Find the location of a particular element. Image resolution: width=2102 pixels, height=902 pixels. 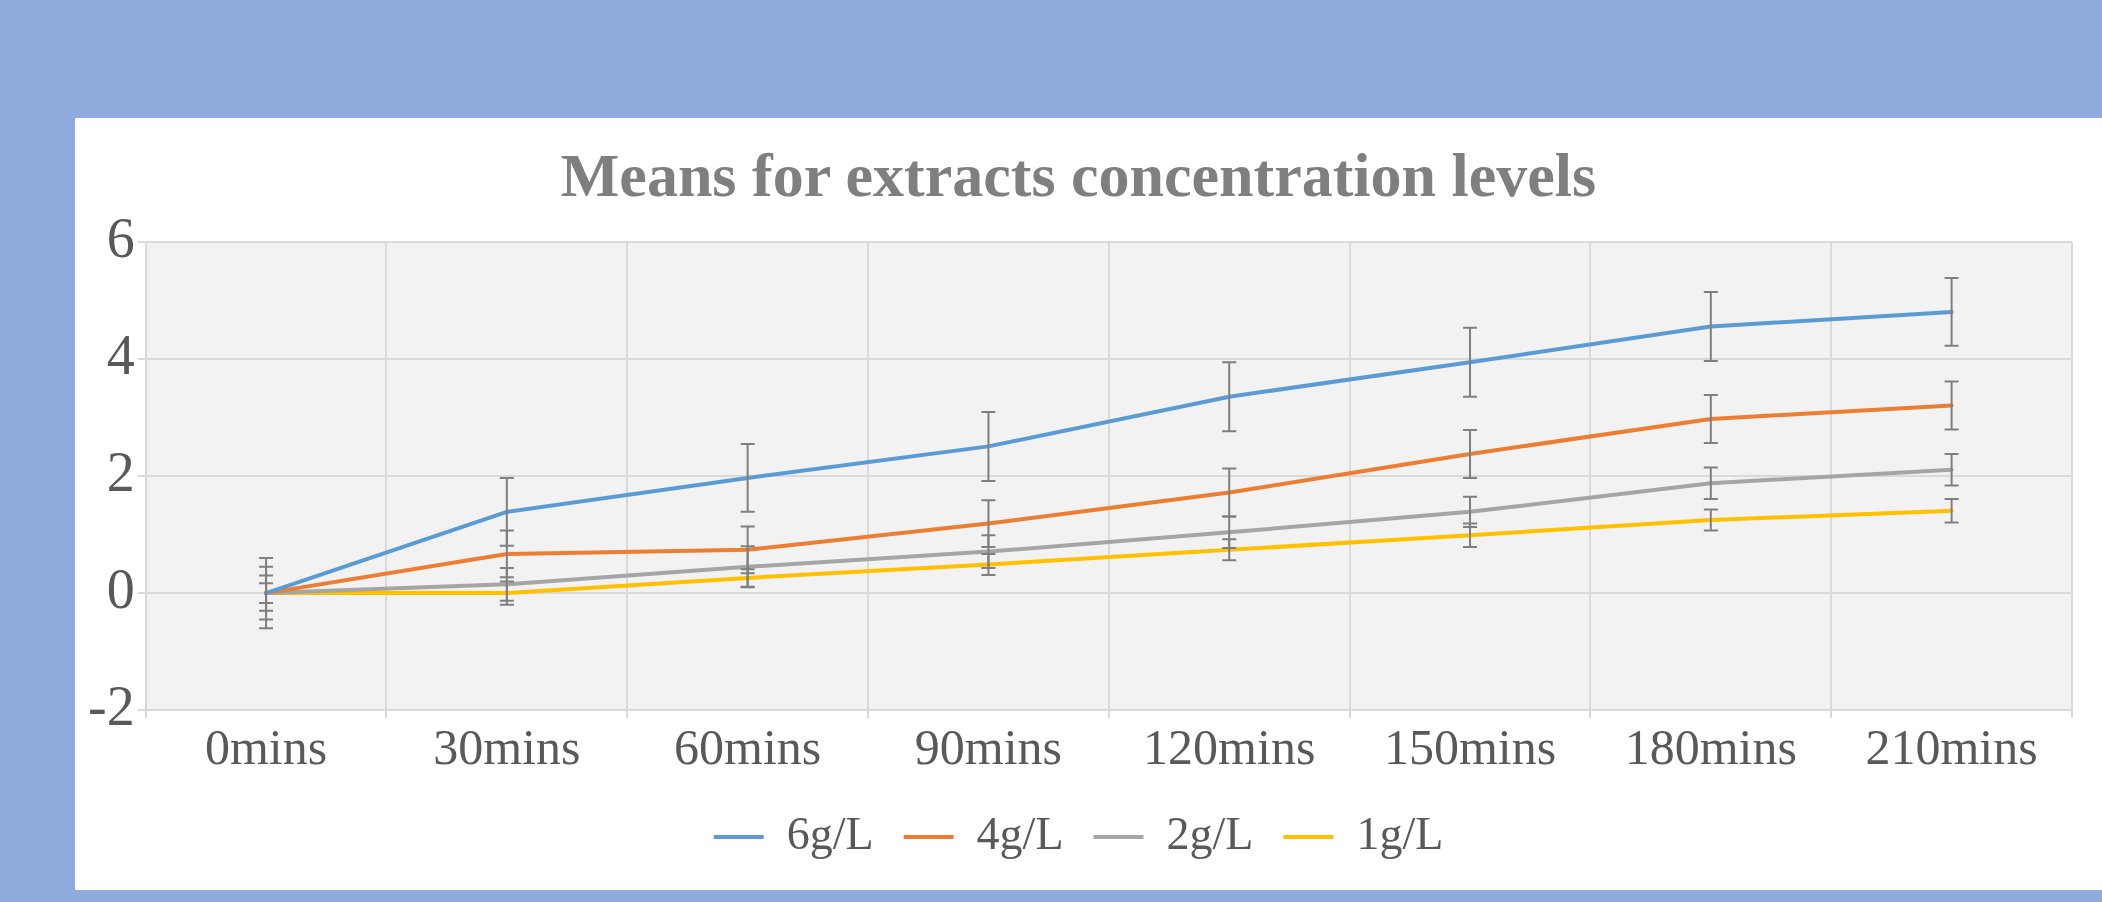

x-tick-label: 210mins is located at coordinates (1951, 747).